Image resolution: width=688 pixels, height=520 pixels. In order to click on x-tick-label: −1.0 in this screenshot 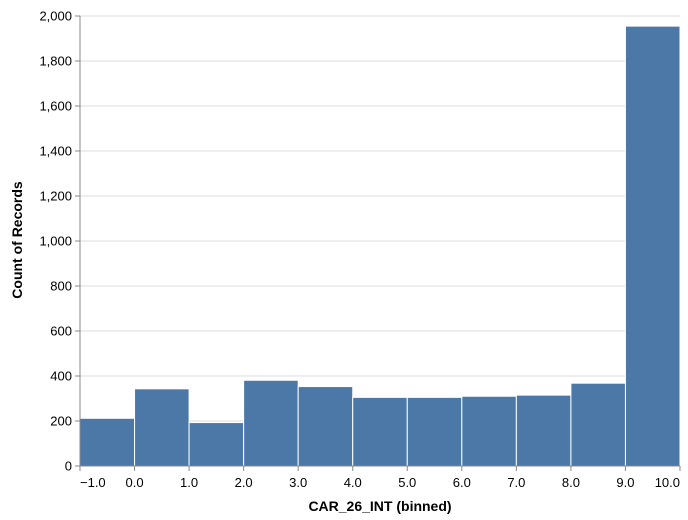, I will do `click(93, 482)`.